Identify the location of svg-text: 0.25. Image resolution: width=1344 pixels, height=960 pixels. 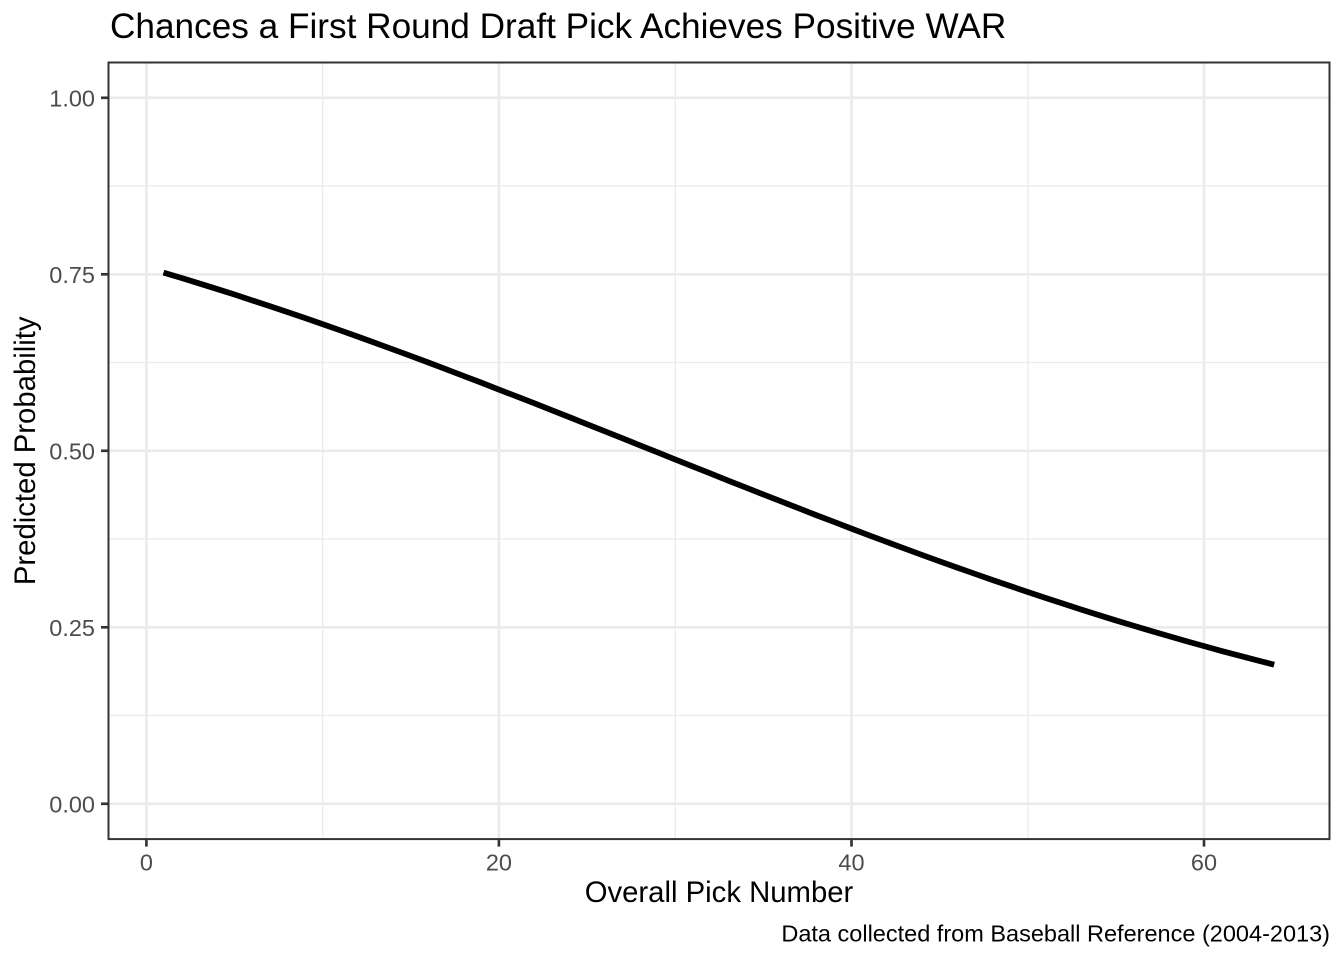
(72, 628).